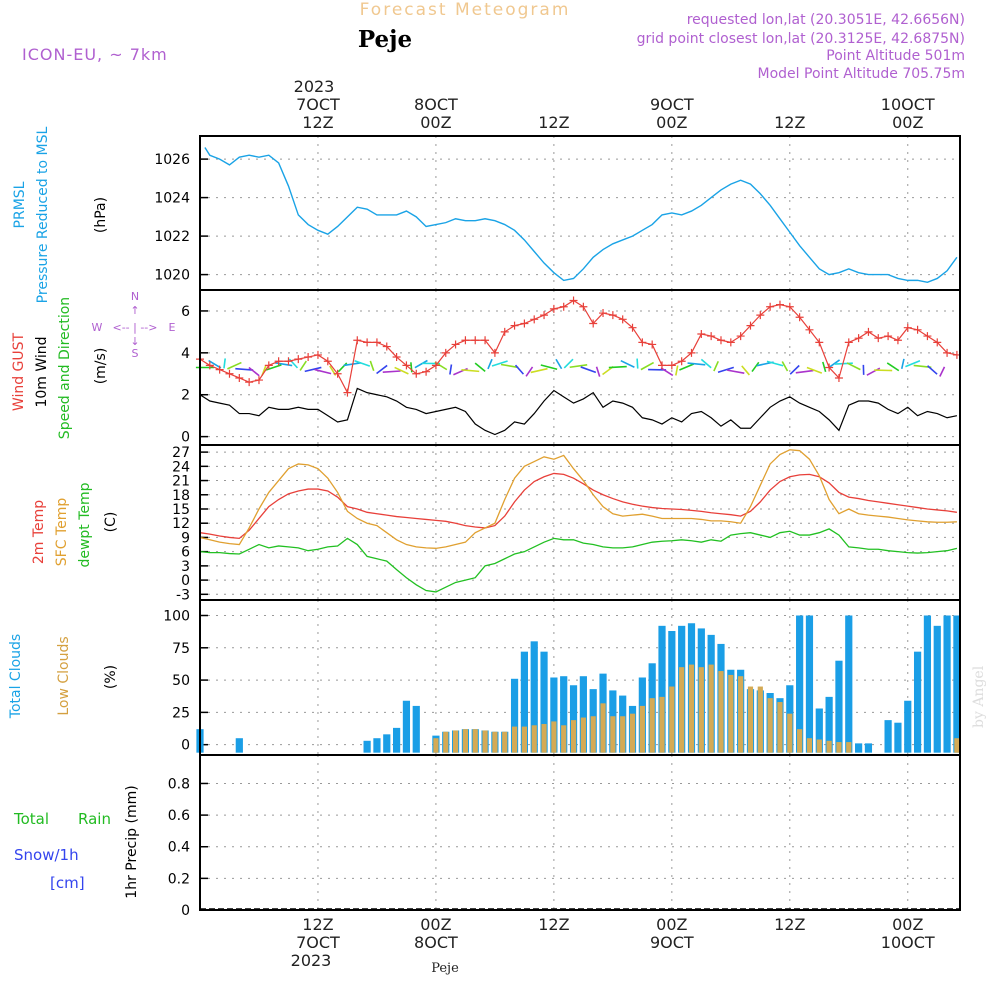 The image size is (1000, 1000). What do you see at coordinates (111, 677) in the screenshot?
I see `clouds-unit-label: (%)` at bounding box center [111, 677].